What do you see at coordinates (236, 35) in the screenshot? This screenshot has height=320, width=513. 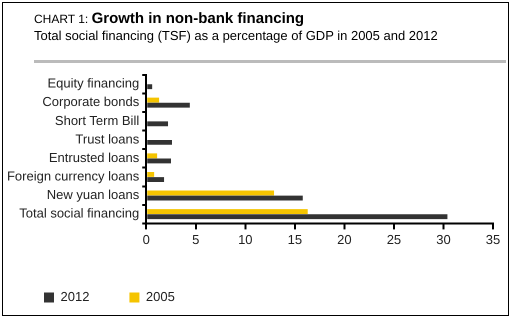 I see `chart-subtitle: Total social financing (TSF) as a percentage of GDP in 2005 and 2012` at bounding box center [236, 35].